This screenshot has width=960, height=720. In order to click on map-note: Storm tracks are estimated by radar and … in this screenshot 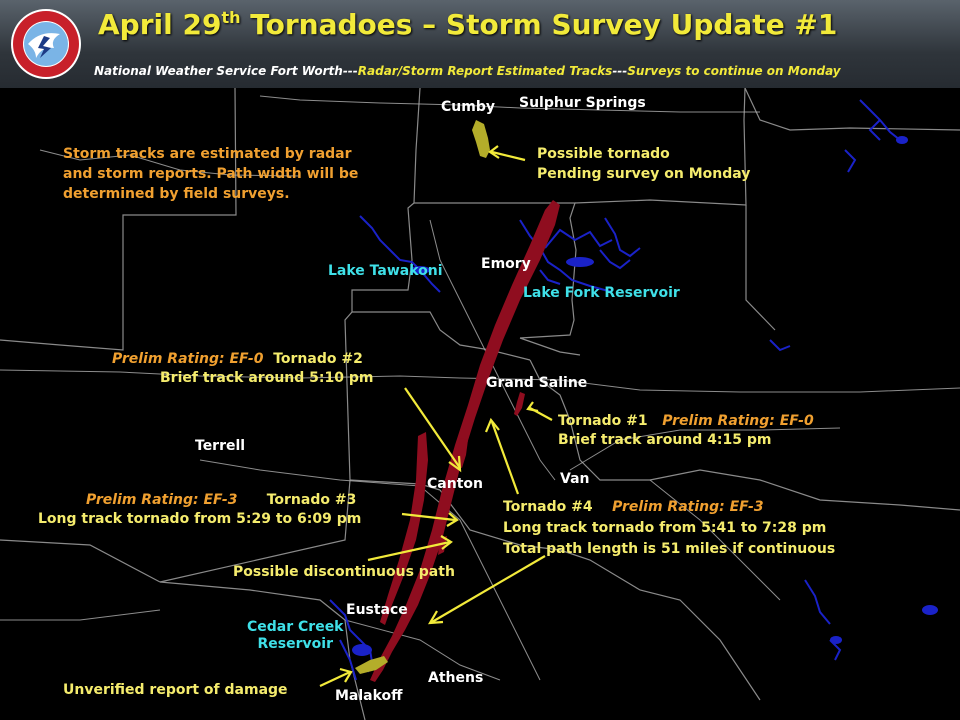, I will do `click(210, 174)`.